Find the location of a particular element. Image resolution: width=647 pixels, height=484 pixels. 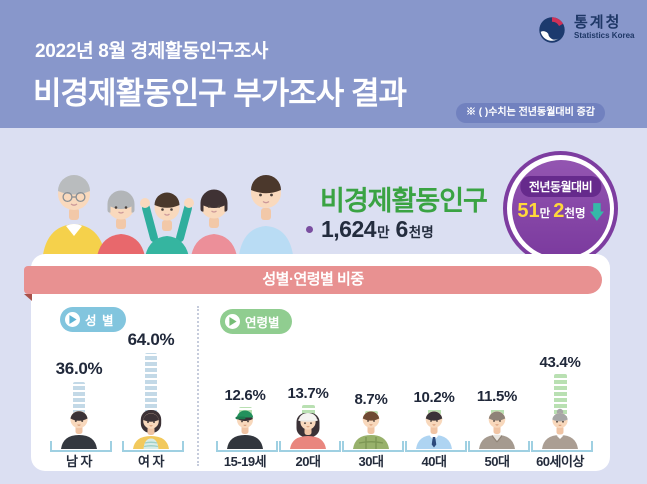

age-60plus-label: 60세이상 is located at coordinates (560, 461).